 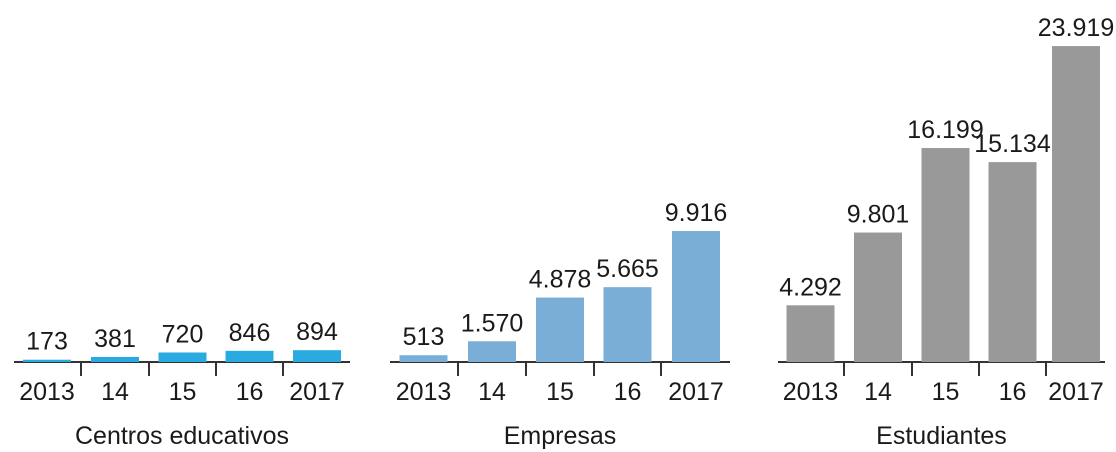 I want to click on data-label: 4.292, so click(x=810, y=287).